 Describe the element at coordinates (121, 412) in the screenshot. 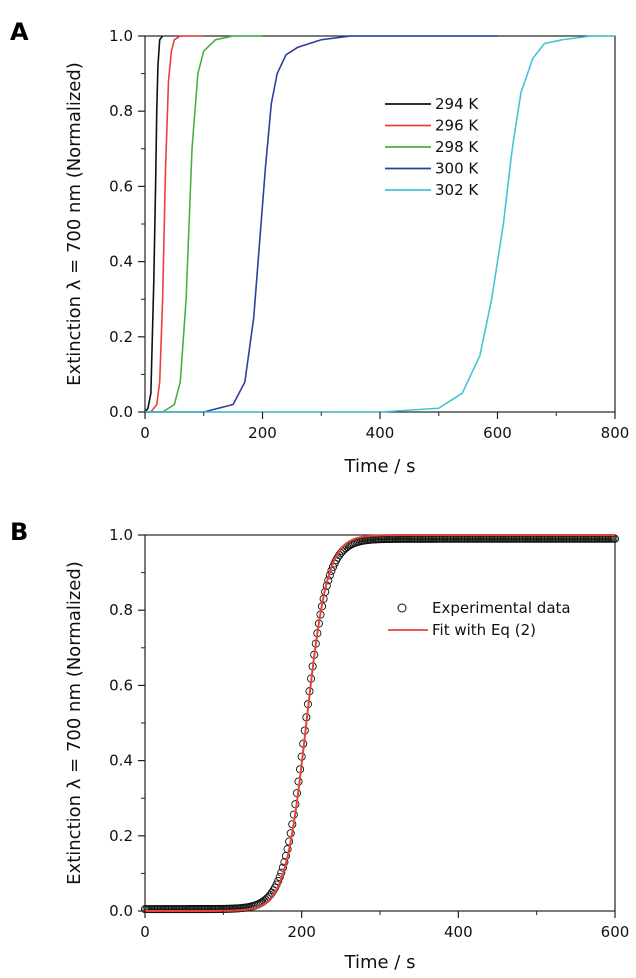

I see `panel-a-y-tick-label: 0.0` at that location.